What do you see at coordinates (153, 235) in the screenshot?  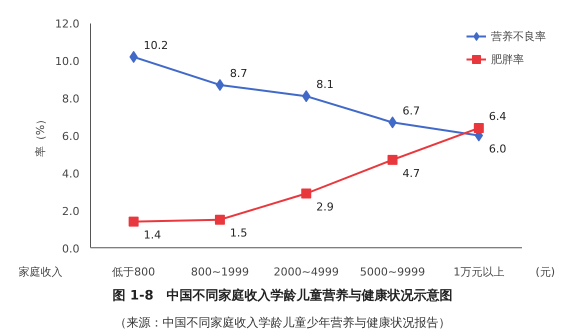 I see `data-label: 1.4` at bounding box center [153, 235].